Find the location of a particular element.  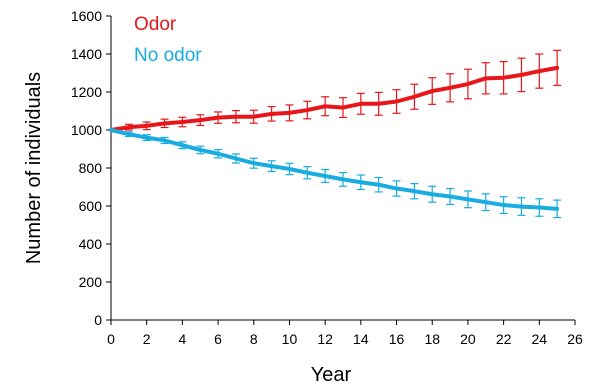

y-tick-label: 200 is located at coordinates (91, 282).